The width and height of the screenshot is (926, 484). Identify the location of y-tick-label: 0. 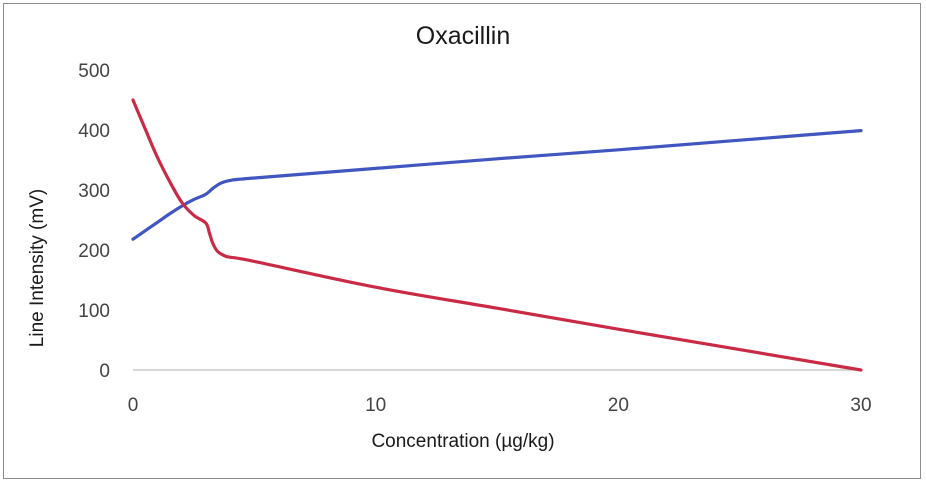
(104, 371).